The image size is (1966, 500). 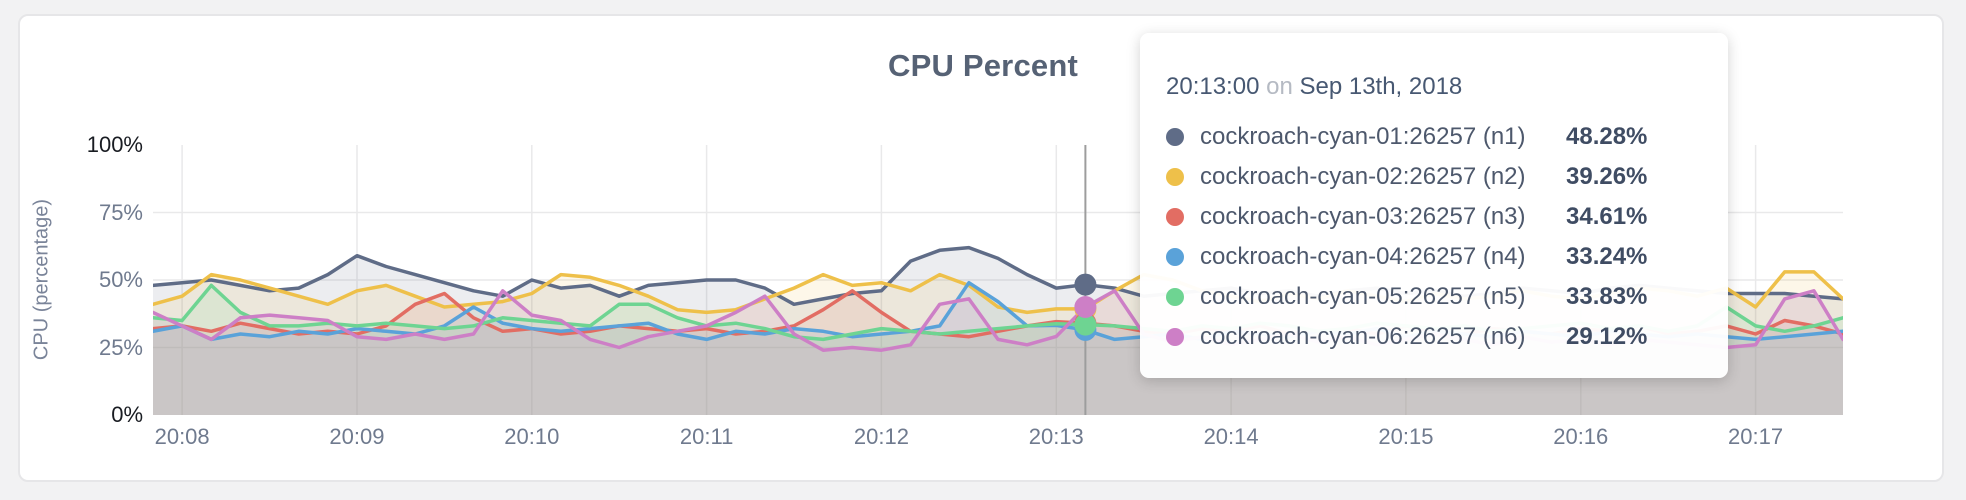 I want to click on series-value: 33.83%, so click(x=1607, y=296).